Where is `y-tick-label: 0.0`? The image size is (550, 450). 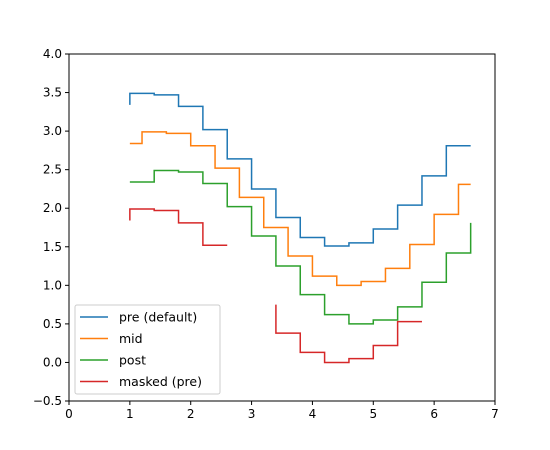
y-tick-label: 0.0 is located at coordinates (52, 362).